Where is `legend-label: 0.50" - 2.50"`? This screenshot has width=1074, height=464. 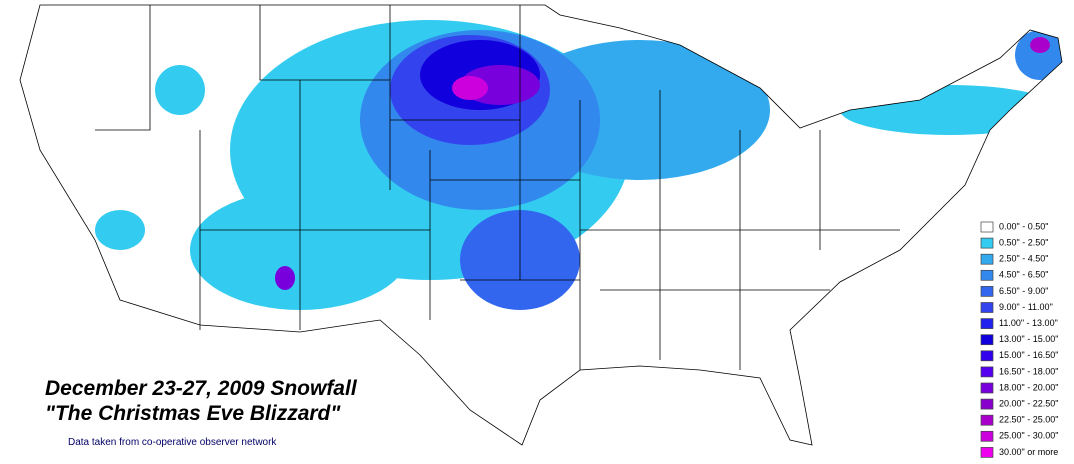
legend-label: 0.50" - 2.50" is located at coordinates (1023, 242).